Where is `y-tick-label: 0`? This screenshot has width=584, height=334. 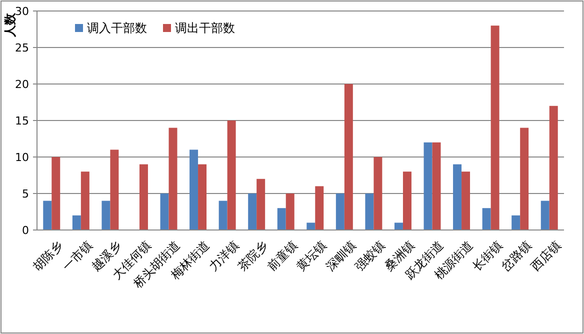 y-tick-label: 0 is located at coordinates (25, 230).